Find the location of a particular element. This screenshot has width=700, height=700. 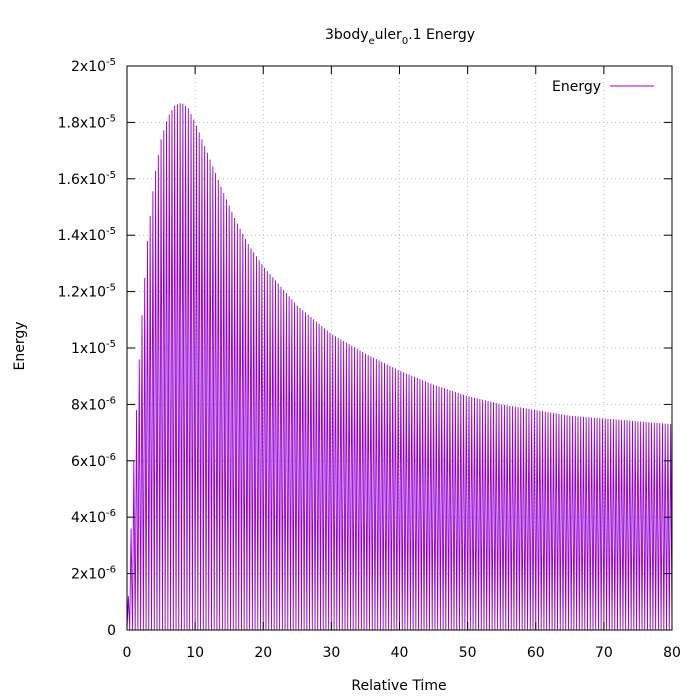

y-tick-label: 0 is located at coordinates (111, 631).